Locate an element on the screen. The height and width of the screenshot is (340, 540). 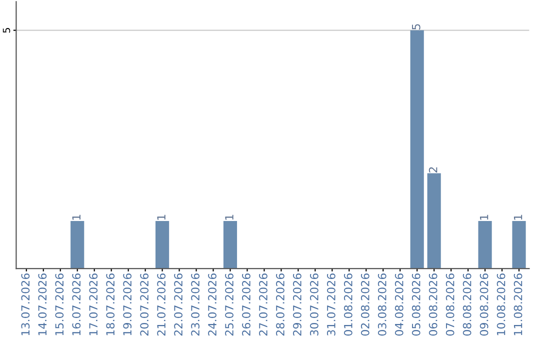
x-tick-label: 29.07.2026 is located at coordinates (297, 304).